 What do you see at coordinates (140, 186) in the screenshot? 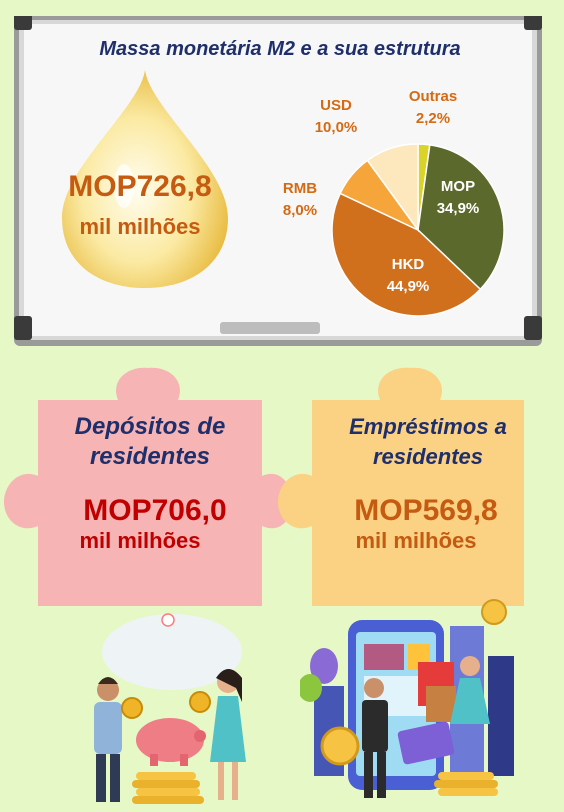
I see `m2-total-value: MOP726,8` at bounding box center [140, 186].